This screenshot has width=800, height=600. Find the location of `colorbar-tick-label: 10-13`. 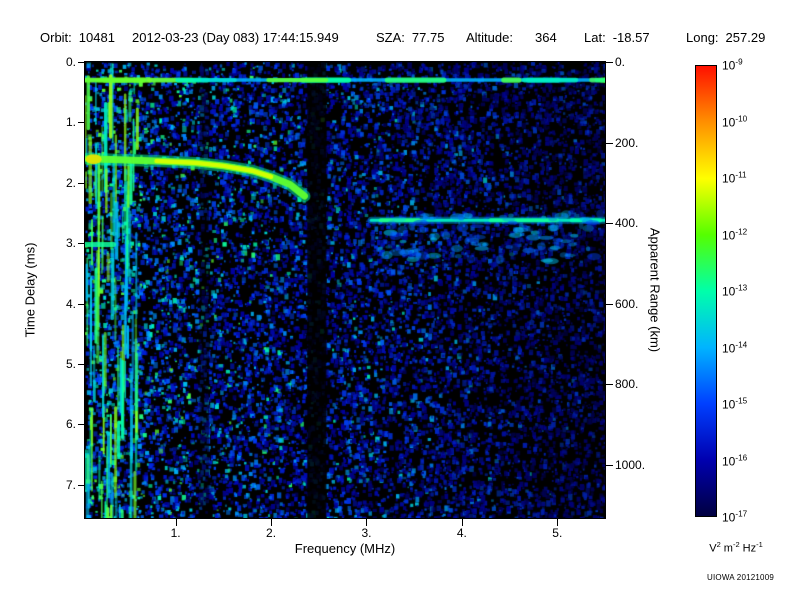

colorbar-tick-label: 10-13 is located at coordinates (735, 291).